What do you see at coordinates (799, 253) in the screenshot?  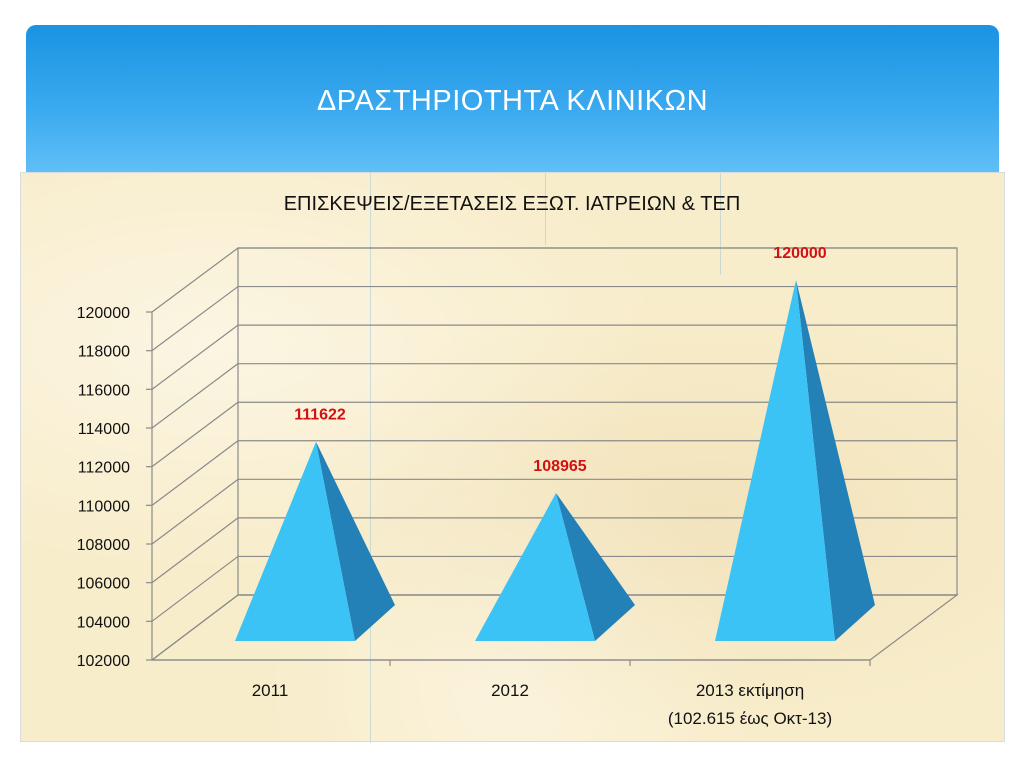 I see `data-label: 120000` at bounding box center [799, 253].